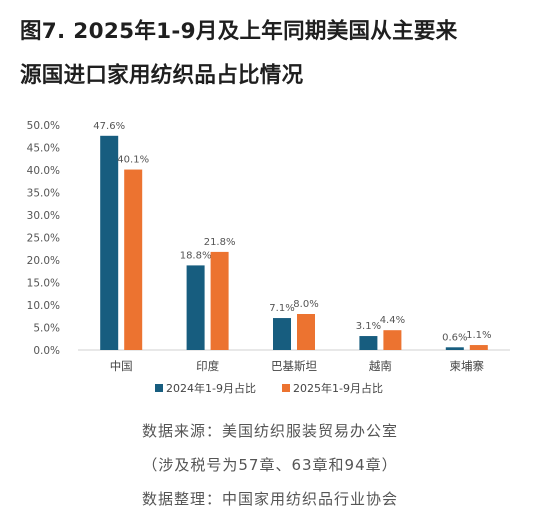  I want to click on x-tick-label: 柬埔寨, so click(467, 366).